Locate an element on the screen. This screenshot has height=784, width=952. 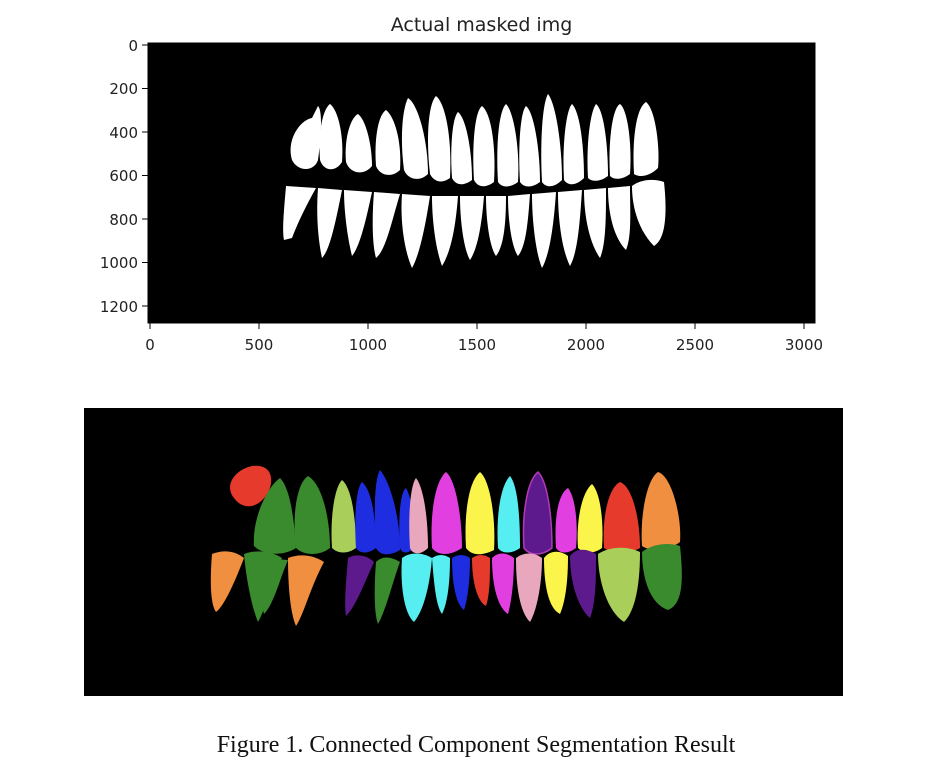
upper-teeth-mask is located at coordinates (474, 140).